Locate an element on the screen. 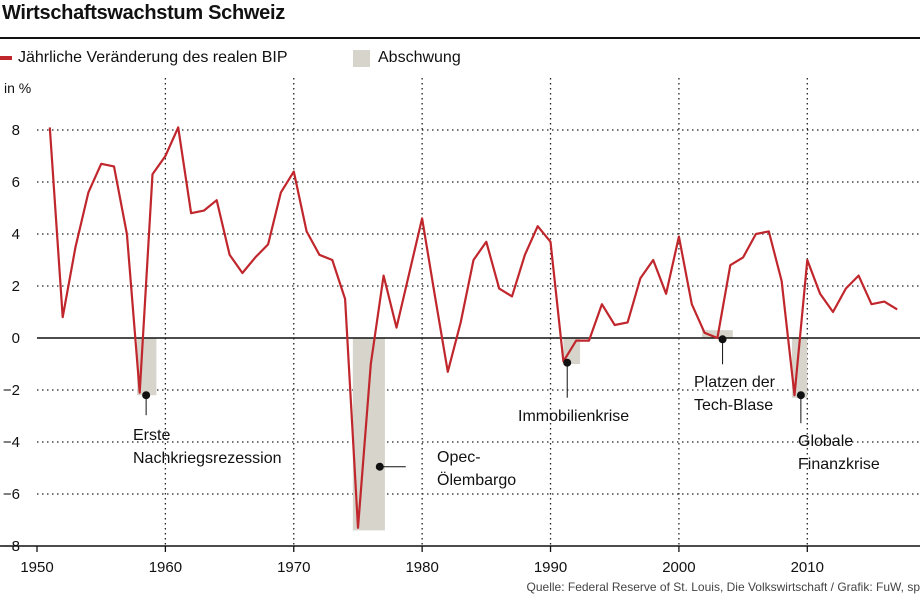 This screenshot has width=920, height=597. annotation-opec-line2: Ölembargo is located at coordinates (477, 480).